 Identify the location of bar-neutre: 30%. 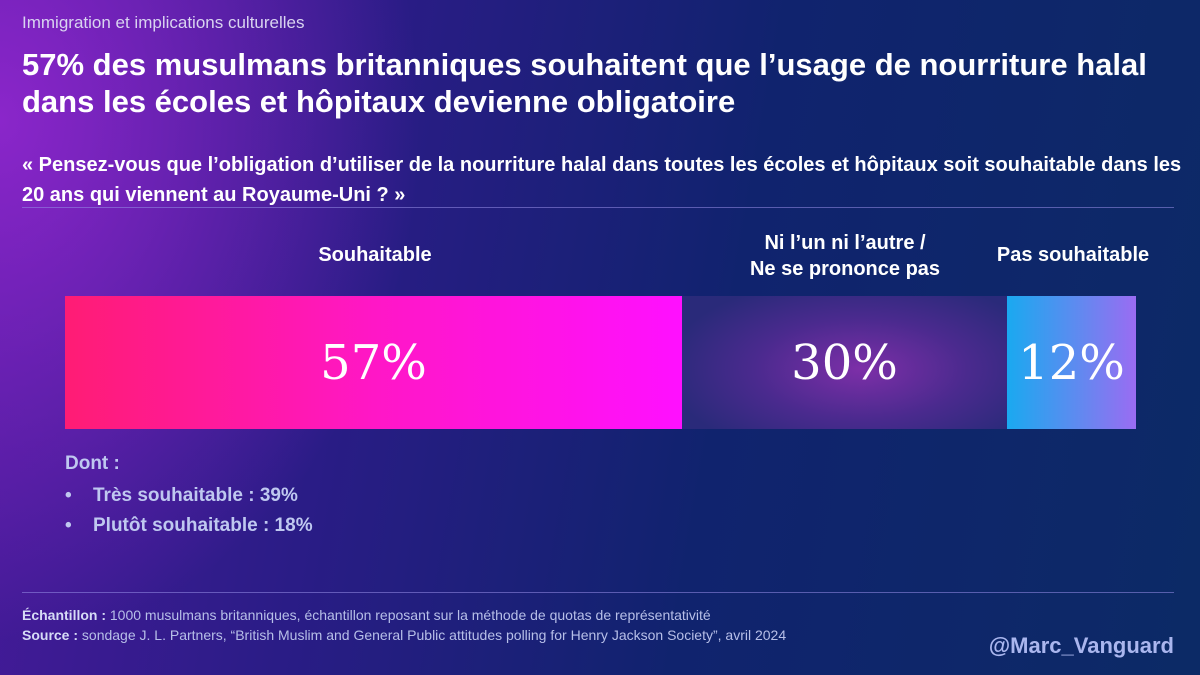
(844, 362).